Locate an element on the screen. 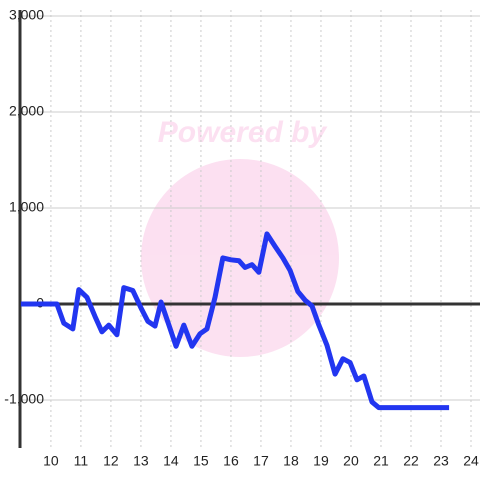 Image resolution: width=480 pixels, height=485 pixels. x-tick-label: 16 is located at coordinates (231, 461).